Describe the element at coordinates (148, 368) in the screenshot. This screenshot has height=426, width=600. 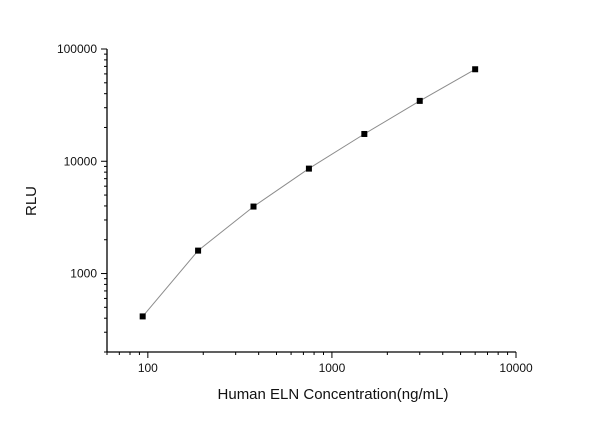
I see `x-tick-label: 100` at that location.